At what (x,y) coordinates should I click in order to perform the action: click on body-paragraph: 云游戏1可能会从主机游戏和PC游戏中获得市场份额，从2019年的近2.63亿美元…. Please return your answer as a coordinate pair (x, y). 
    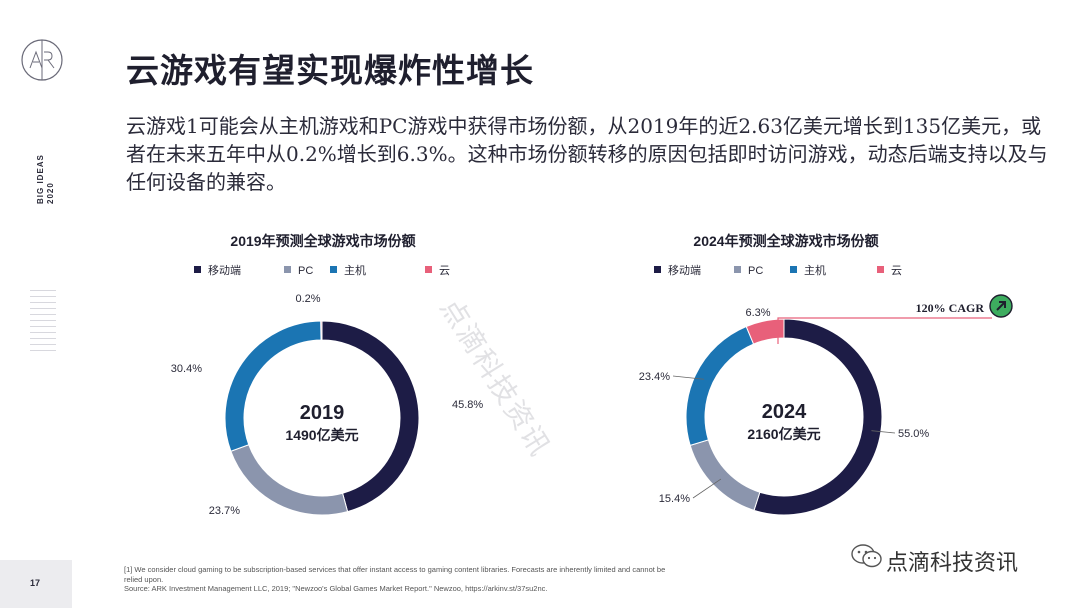
    Looking at the image, I should click on (587, 154).